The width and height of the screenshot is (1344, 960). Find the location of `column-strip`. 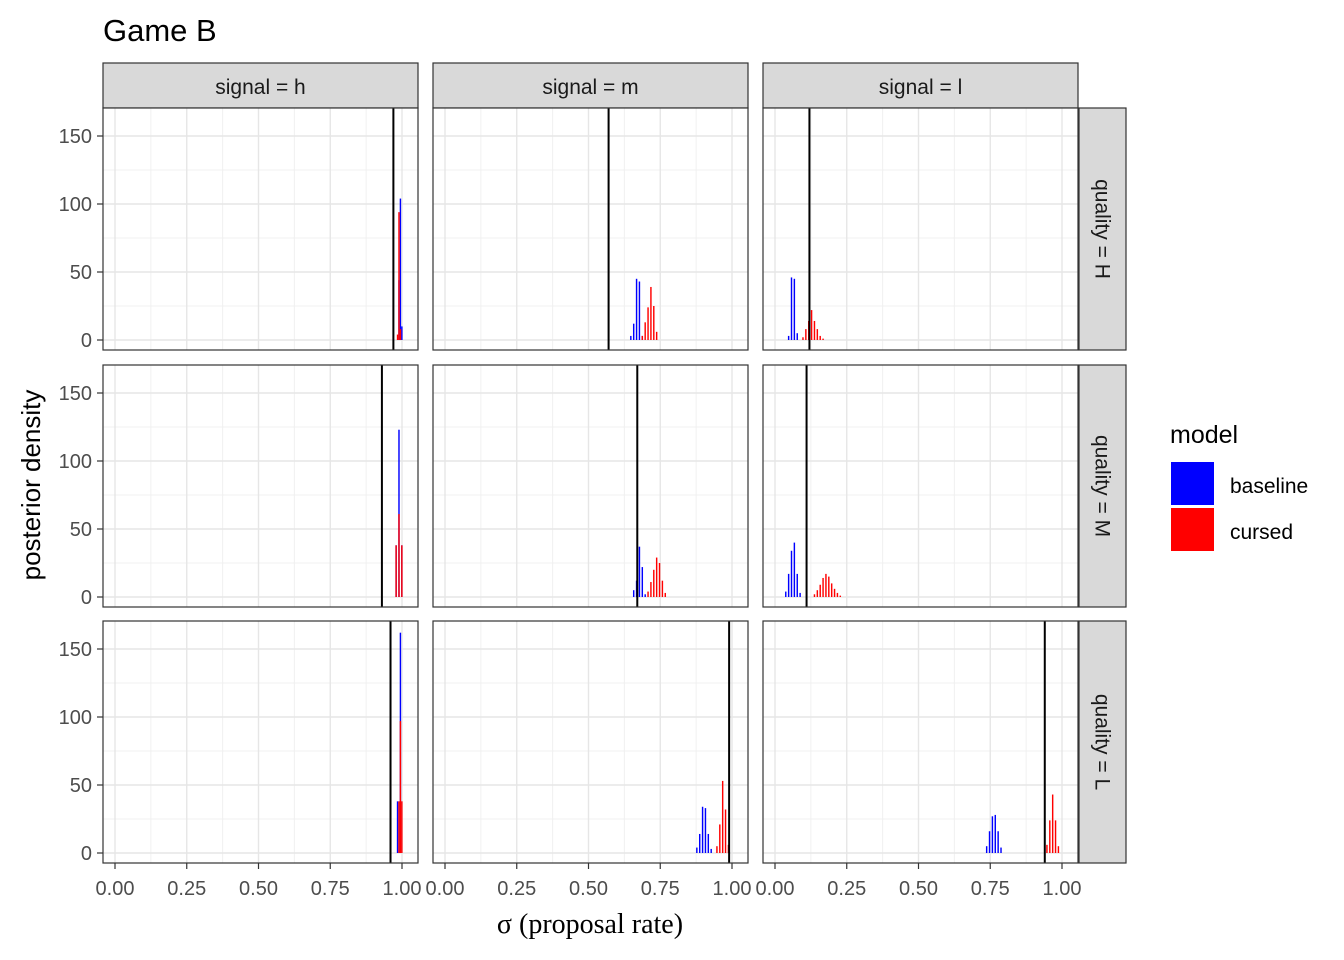

column-strip is located at coordinates (590, 85).